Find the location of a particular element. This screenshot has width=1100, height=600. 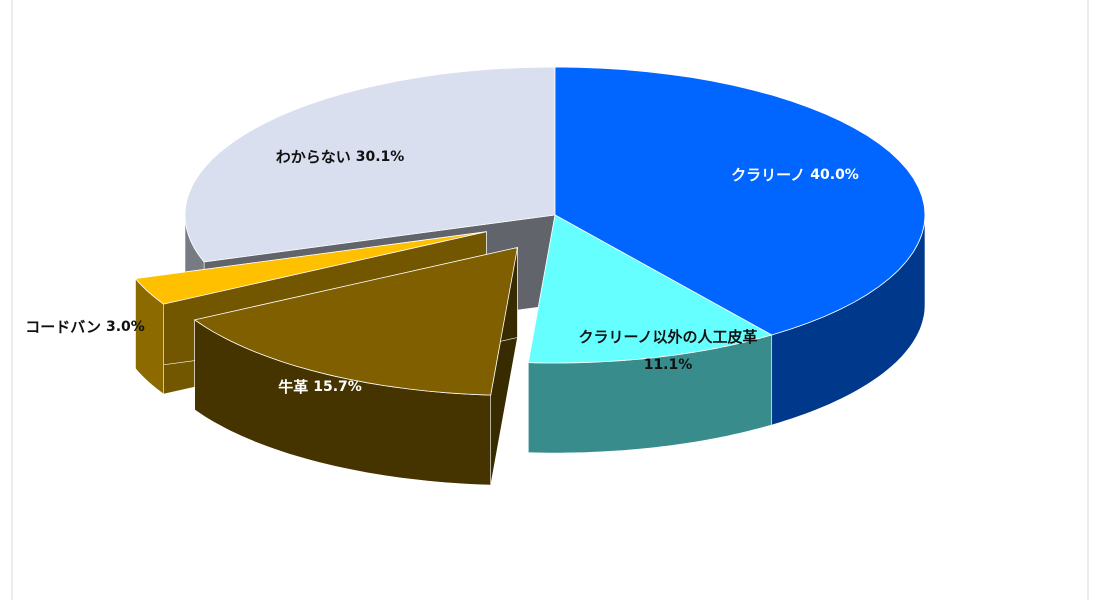

data-label: クラリーノ以外の人工皮革 11.1% is located at coordinates (667, 351).